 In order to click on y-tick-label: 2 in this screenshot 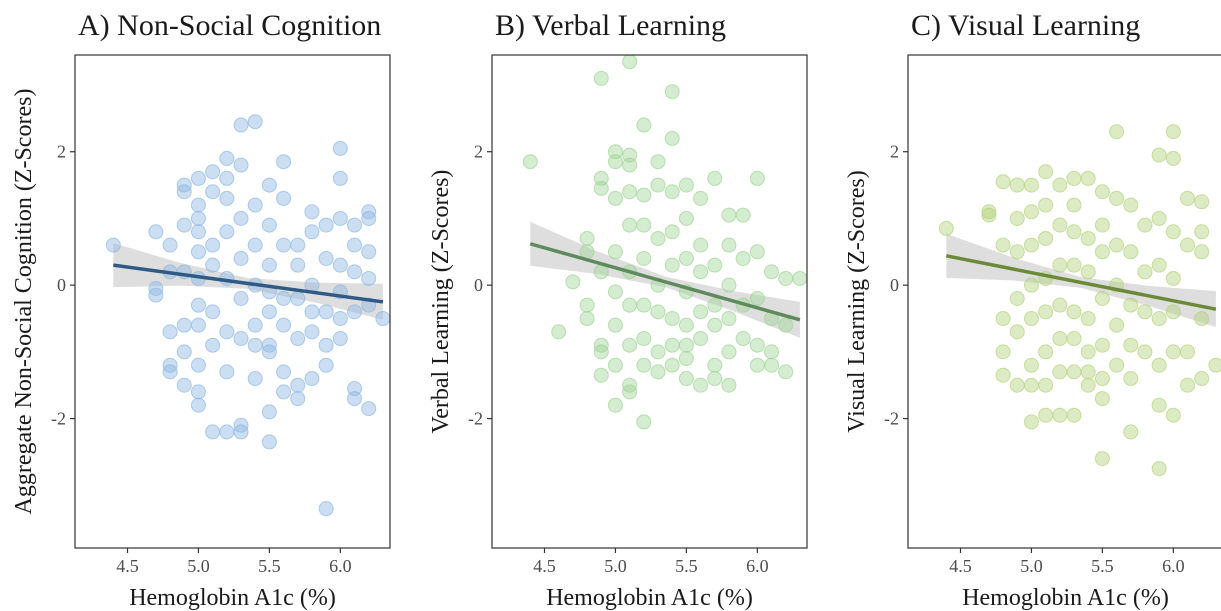, I will do `click(478, 152)`.